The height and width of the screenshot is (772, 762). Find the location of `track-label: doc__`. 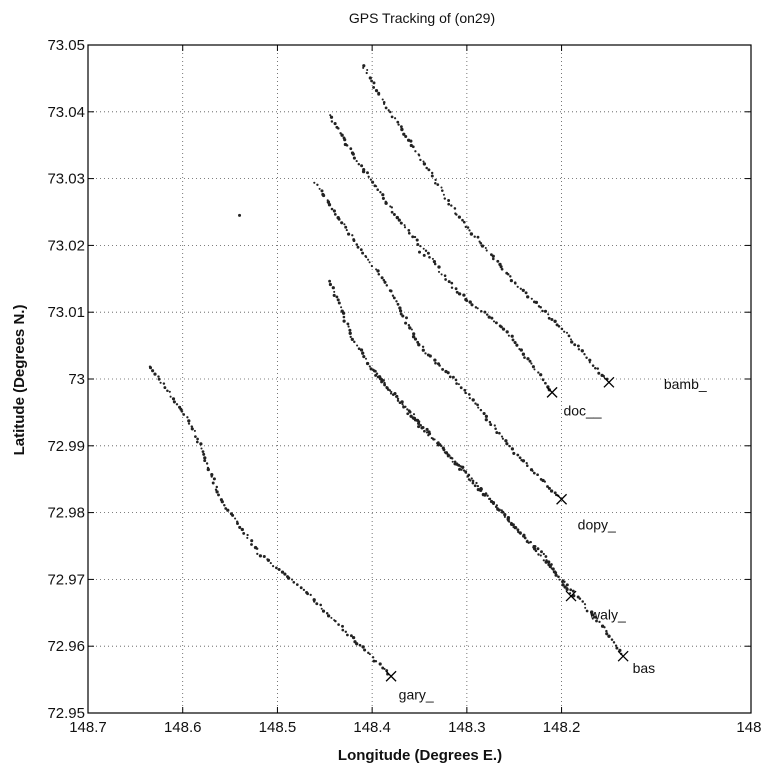

track-label: doc__ is located at coordinates (582, 411).